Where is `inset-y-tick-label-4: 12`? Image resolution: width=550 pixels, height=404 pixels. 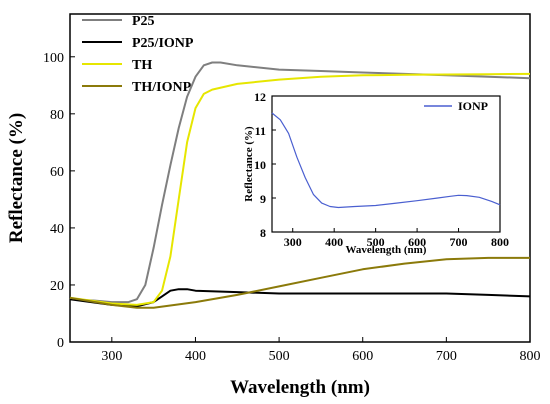 inset-y-tick-label-4: 12 is located at coordinates (260, 97).